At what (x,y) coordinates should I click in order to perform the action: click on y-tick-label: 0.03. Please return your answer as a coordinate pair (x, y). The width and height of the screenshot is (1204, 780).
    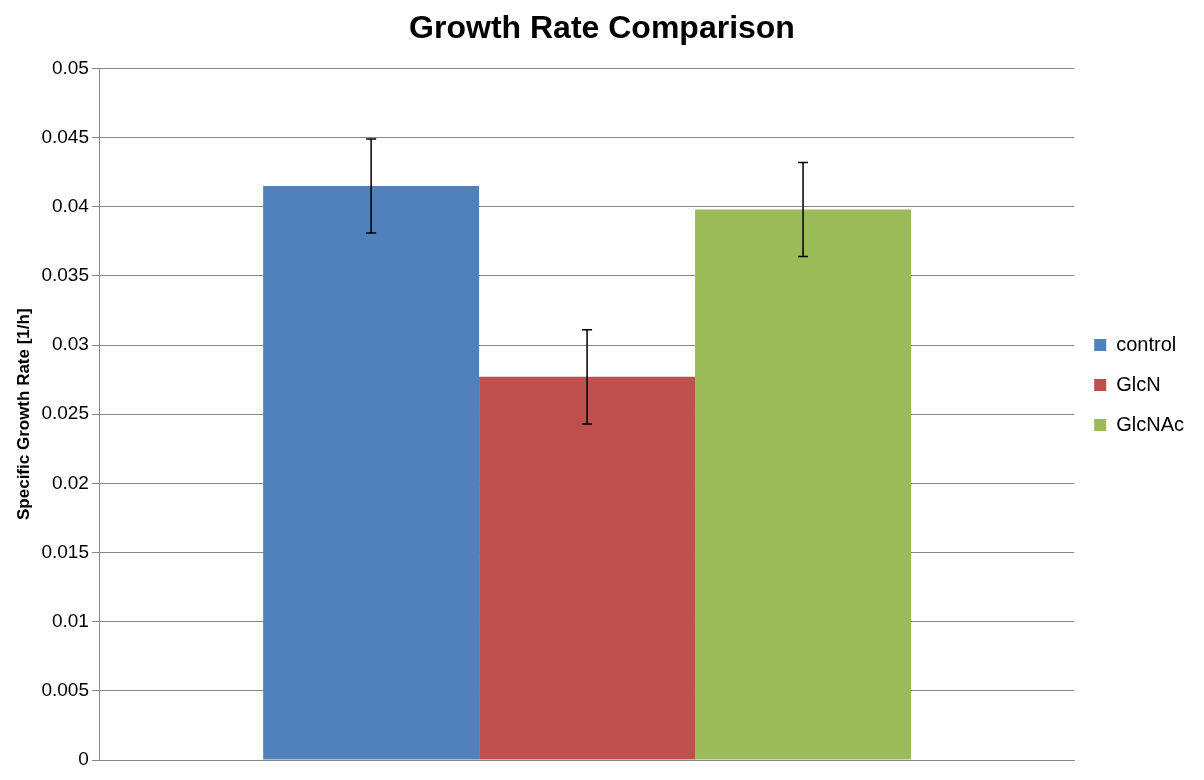
    Looking at the image, I should click on (70, 344).